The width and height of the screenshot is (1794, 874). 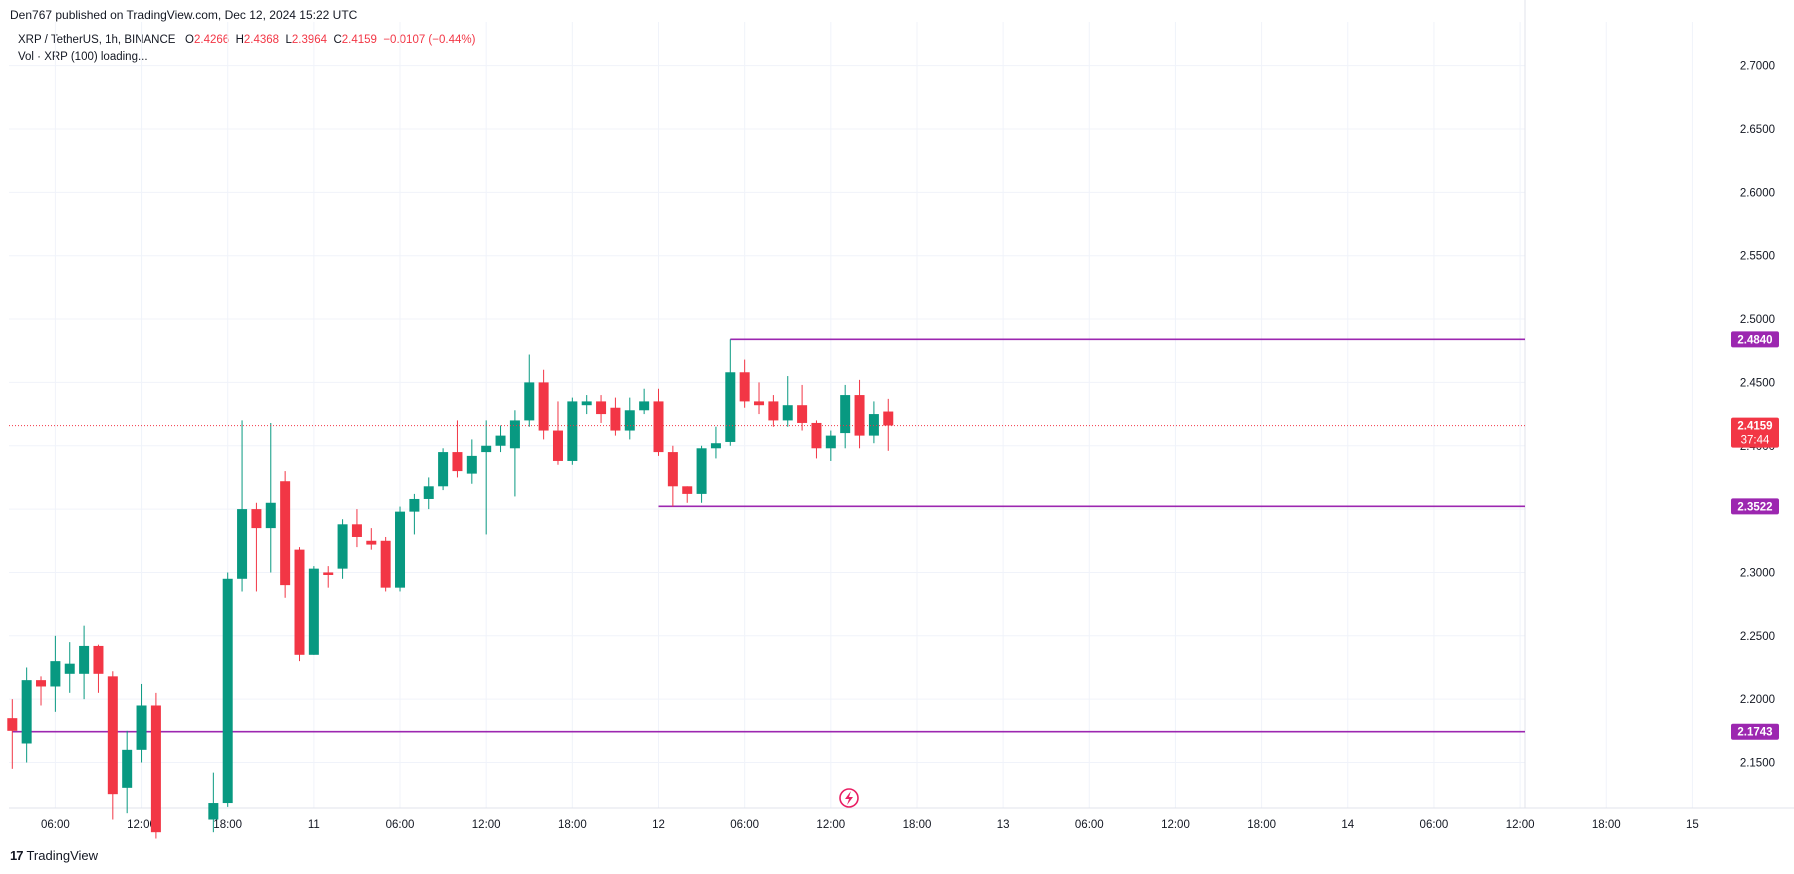 What do you see at coordinates (239, 40) in the screenshot?
I see `high-label: H` at bounding box center [239, 40].